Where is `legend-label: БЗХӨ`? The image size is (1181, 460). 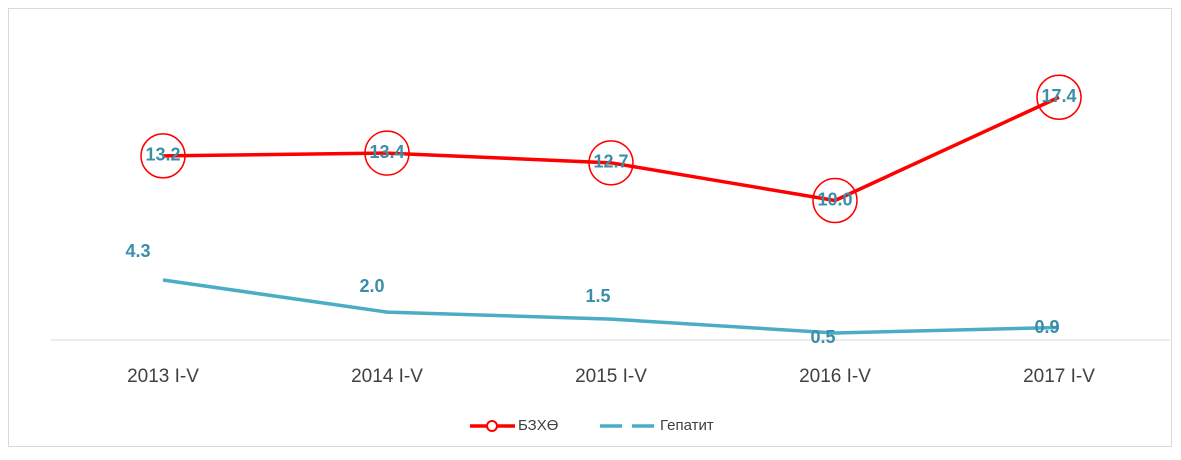 legend-label: БЗХӨ is located at coordinates (538, 425).